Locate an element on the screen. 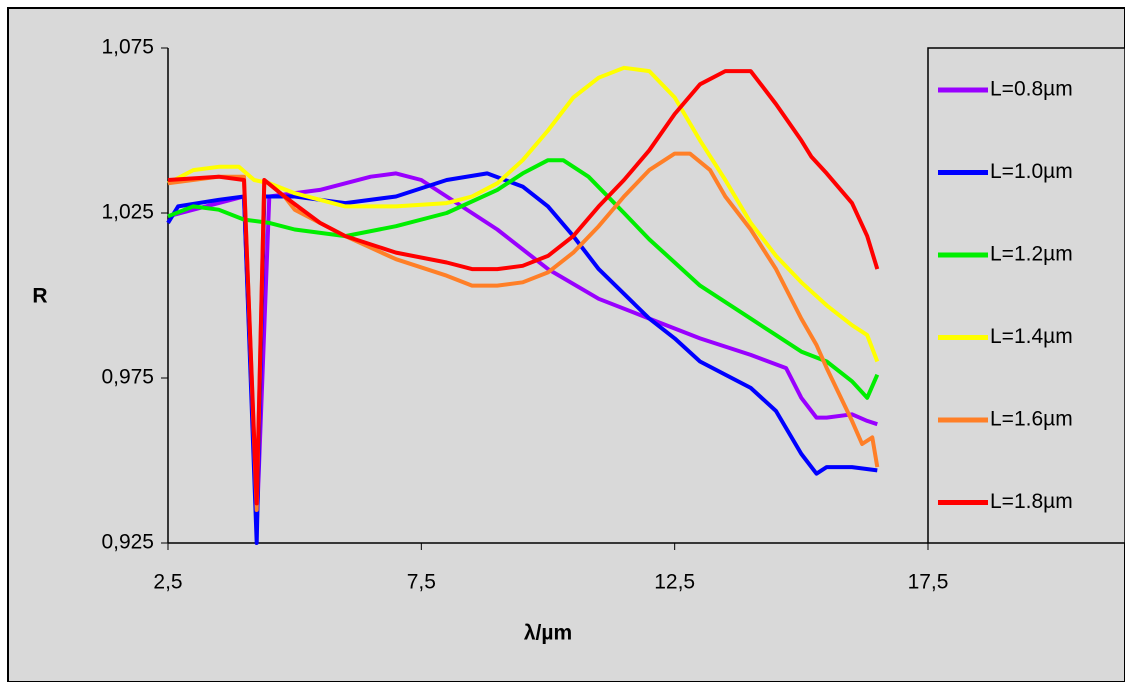  legend-label: L=0.8µm is located at coordinates (1031, 89).